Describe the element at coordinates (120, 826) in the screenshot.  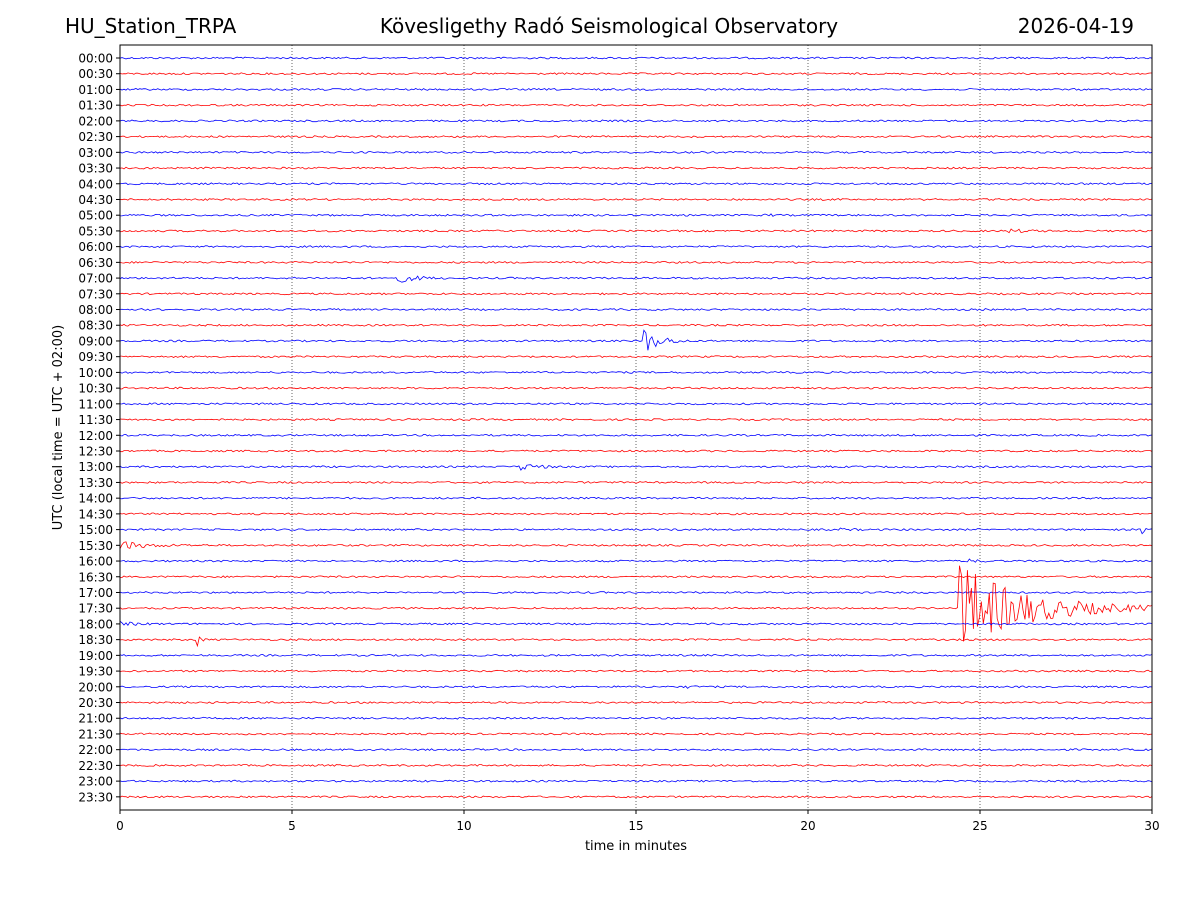
I see `x-tick-label: 0` at that location.